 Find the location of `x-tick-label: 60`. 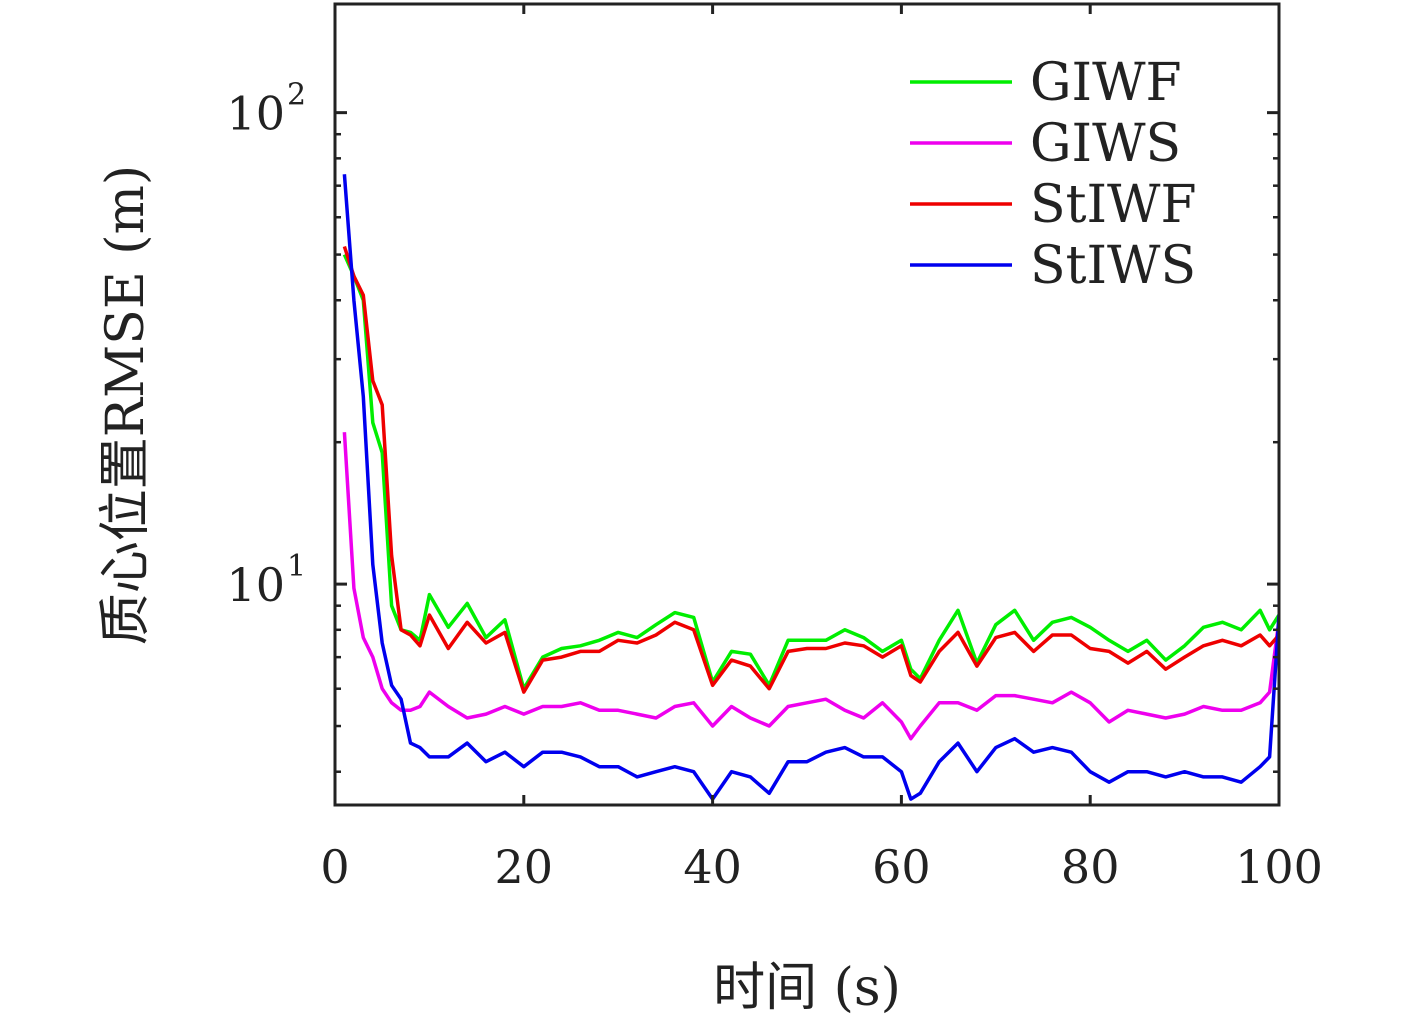

x-tick-label: 60 is located at coordinates (901, 867).